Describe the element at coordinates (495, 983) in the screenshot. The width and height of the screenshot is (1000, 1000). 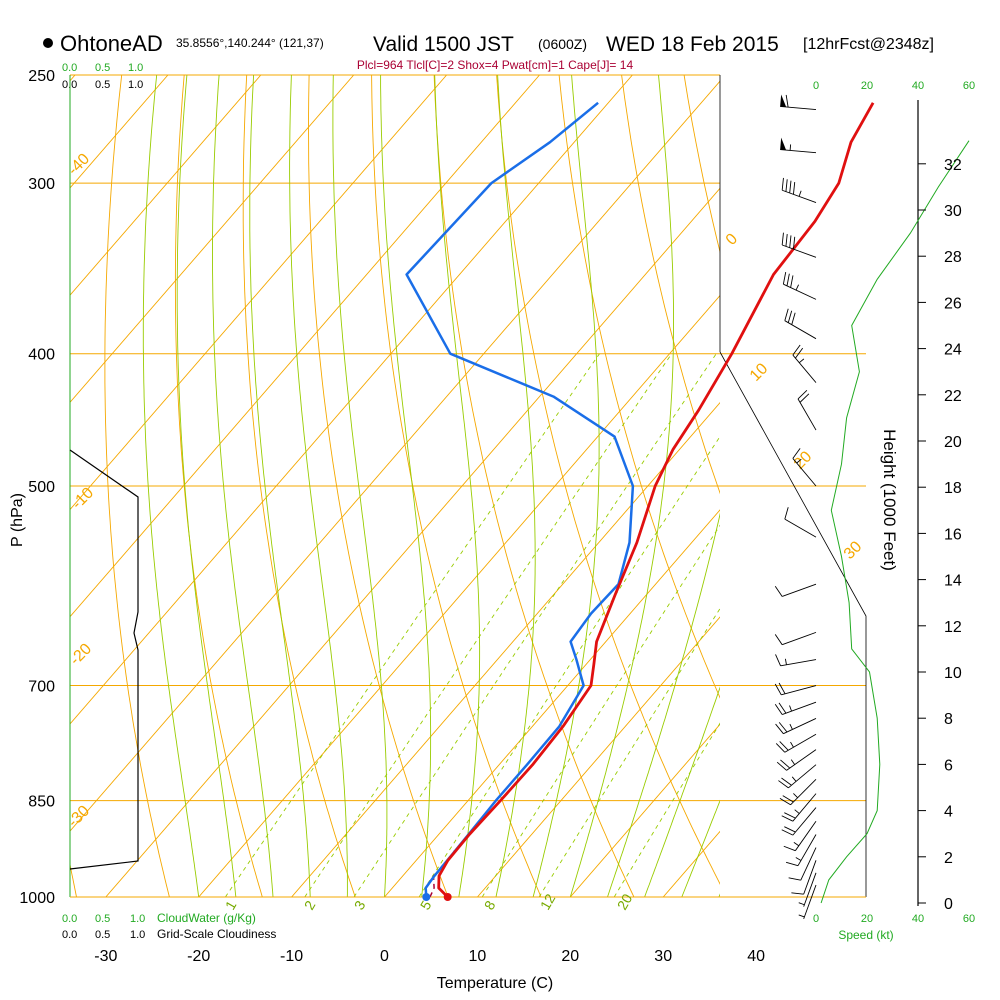
I see `x-axis-title: Temperature (C)` at that location.